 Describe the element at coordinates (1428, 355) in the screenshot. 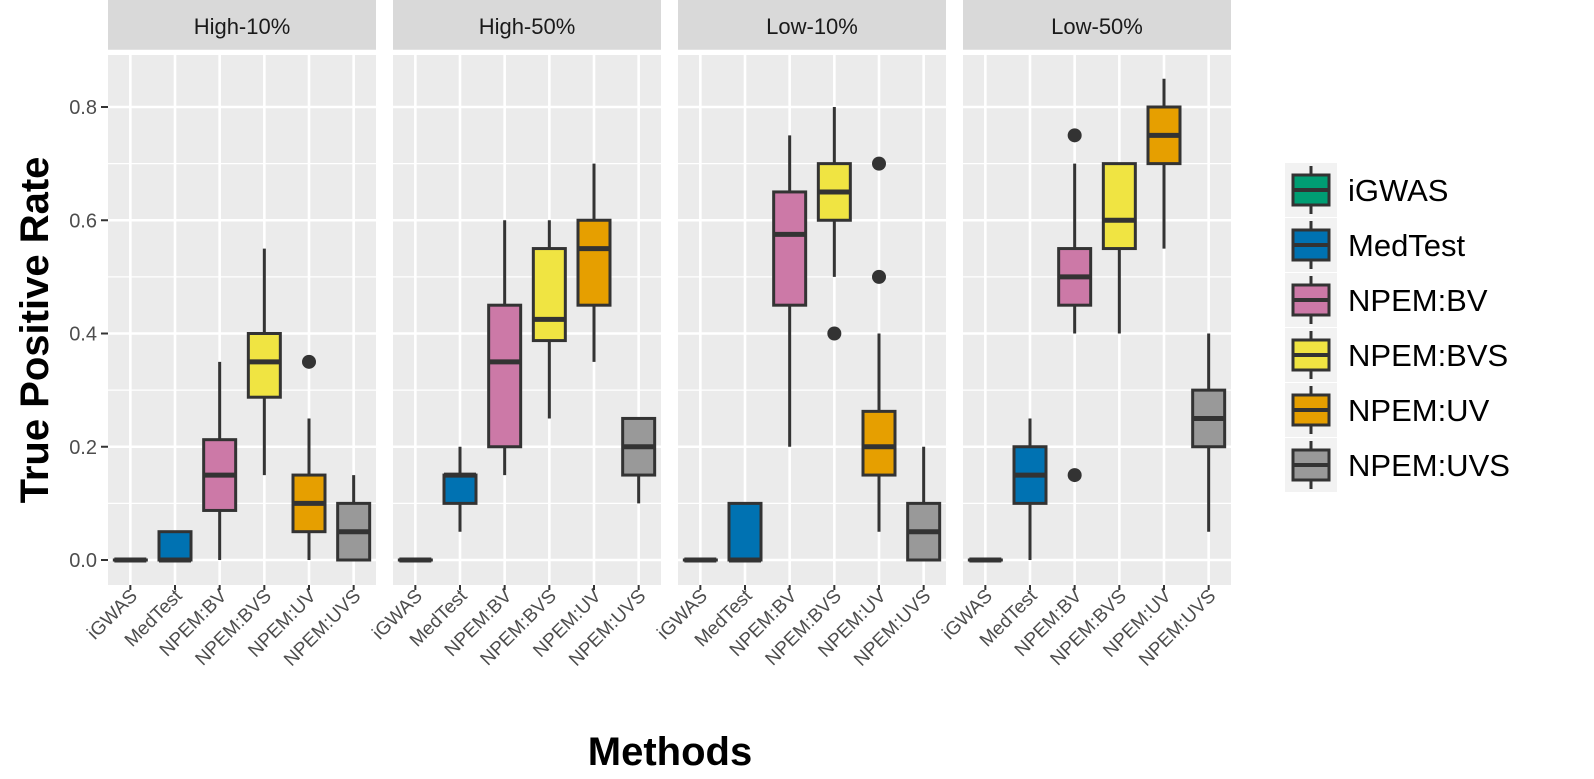

I see `legend-label: NPEM:BVS` at that location.